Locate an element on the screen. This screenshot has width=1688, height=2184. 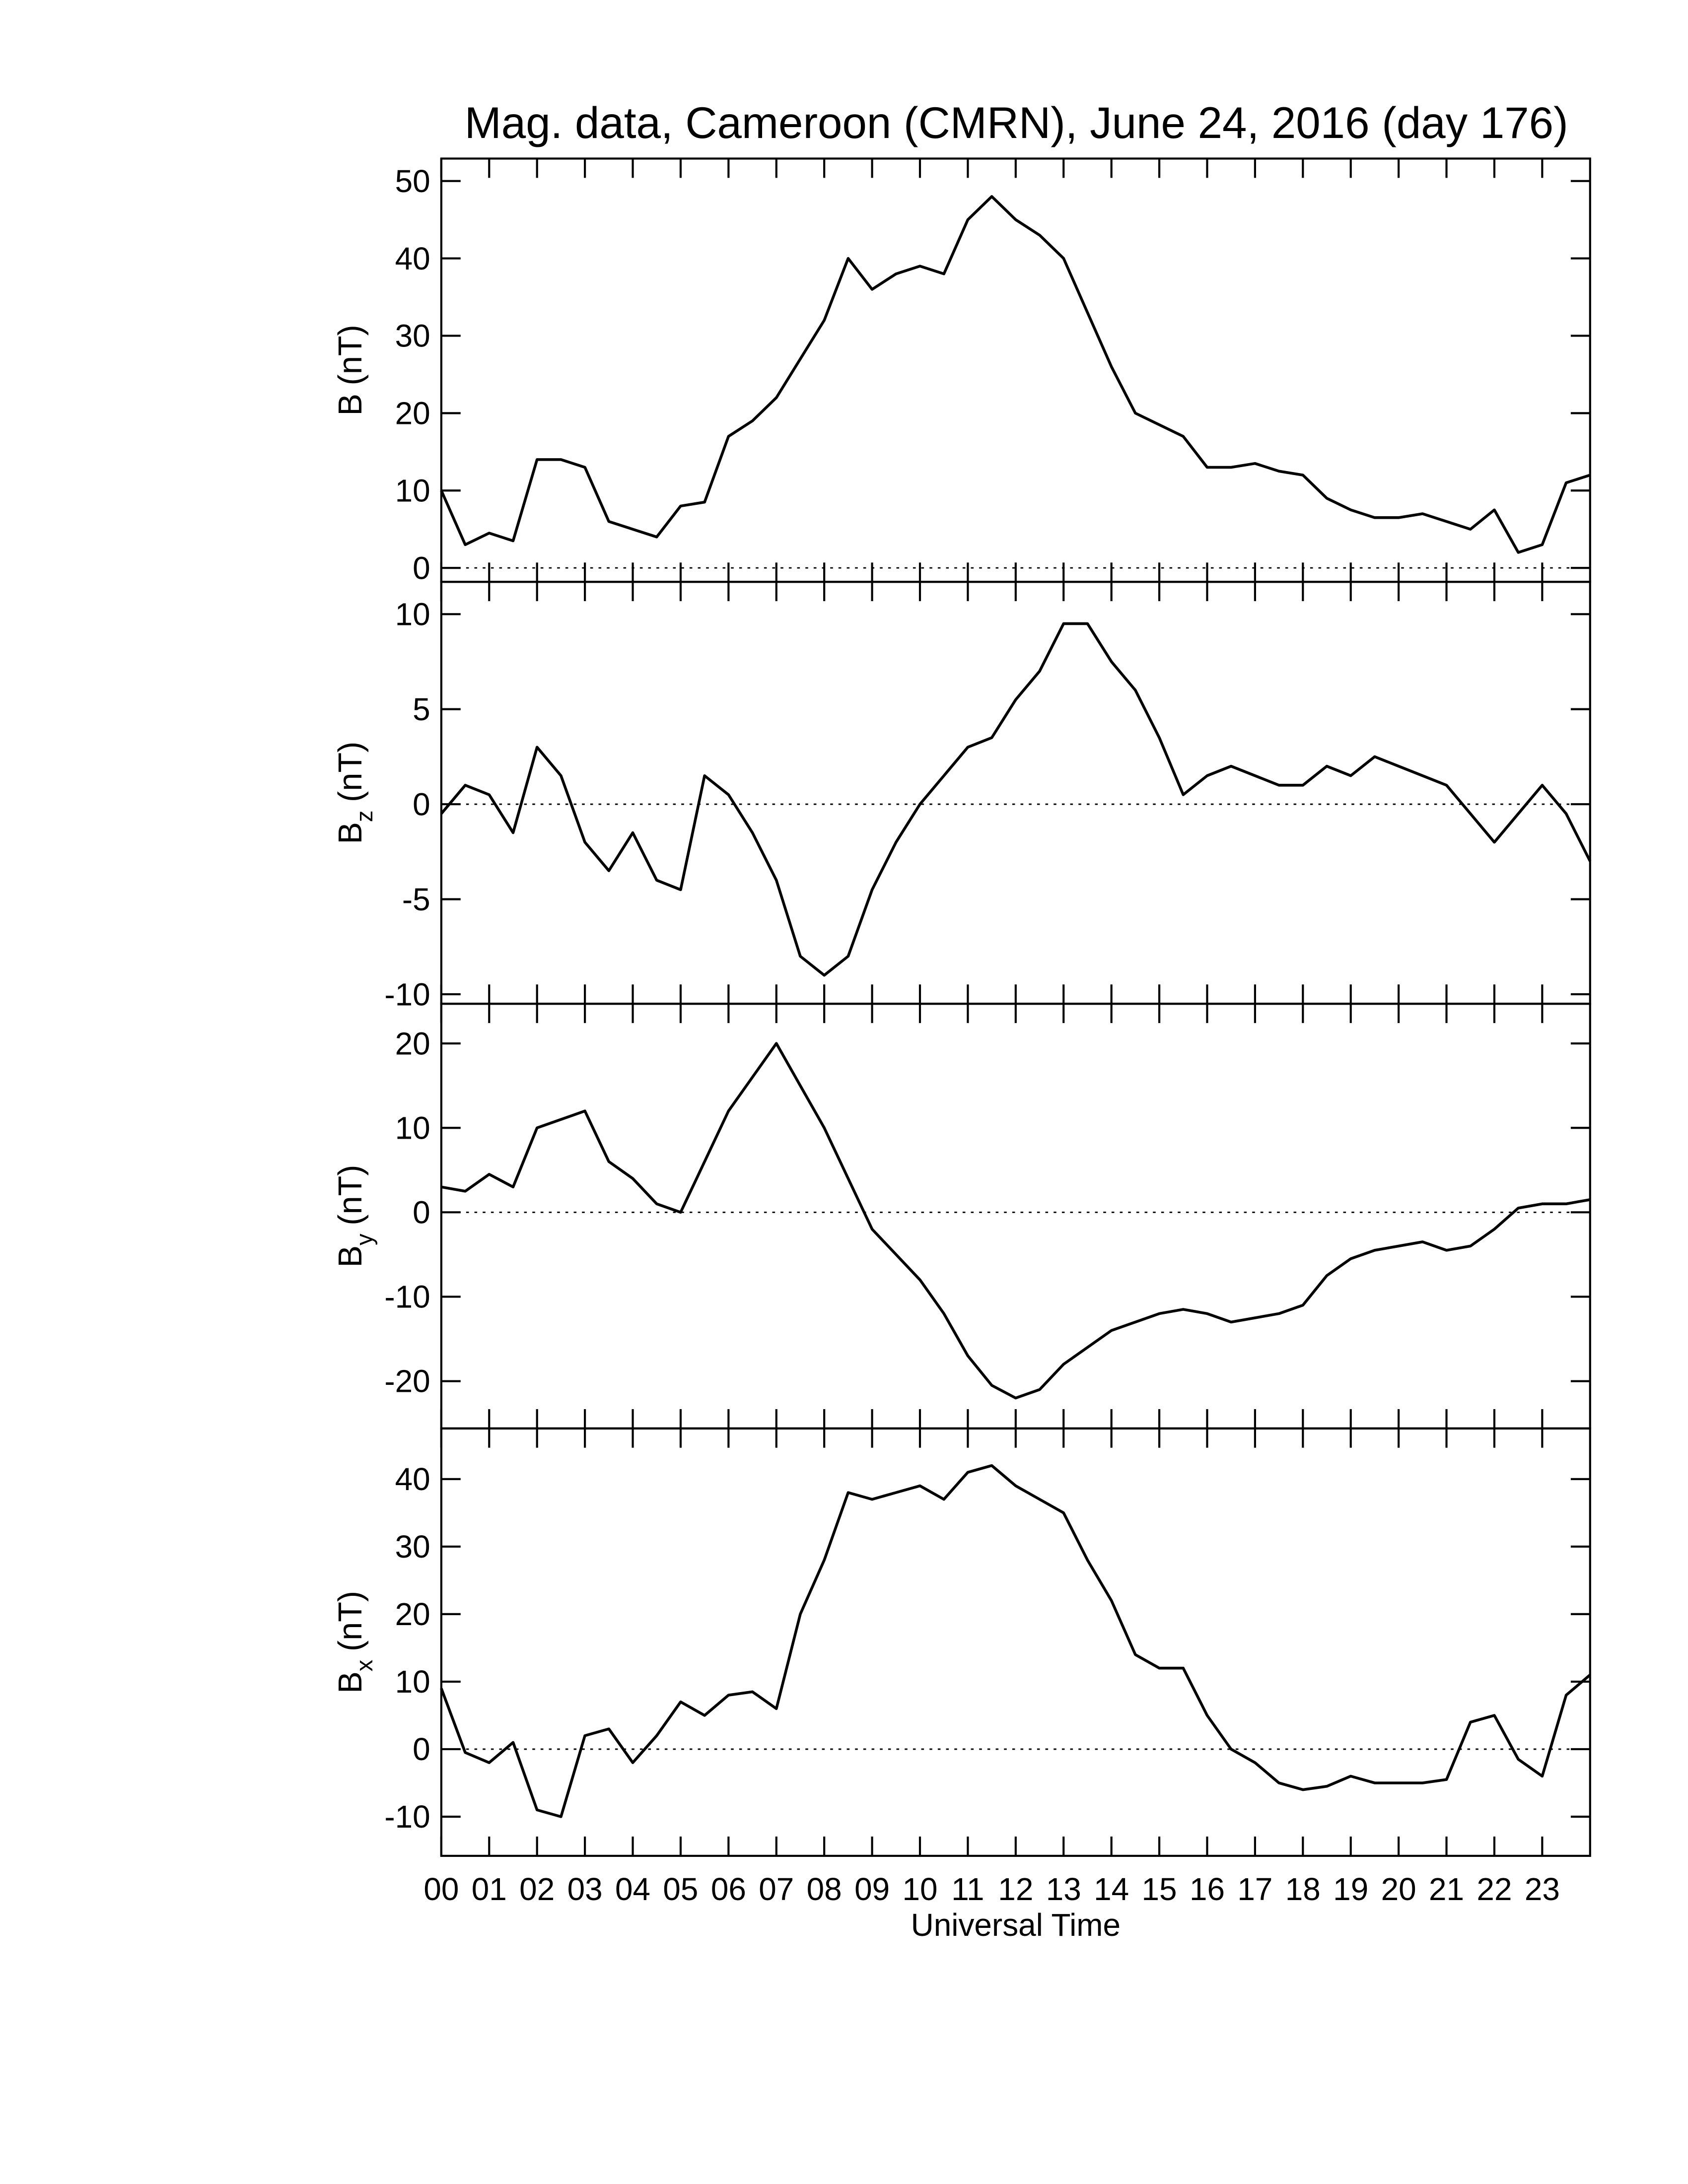
y-axis-label: B (nT) is located at coordinates (350, 370).